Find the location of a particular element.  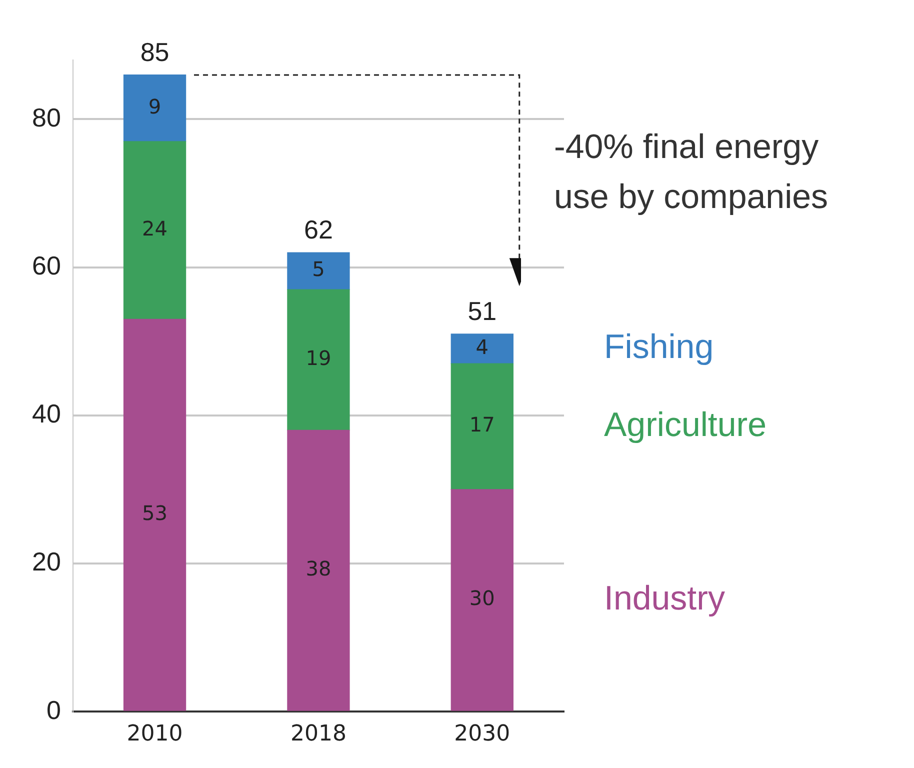

annotation: -40% final energy use by companies is located at coordinates (691, 172).